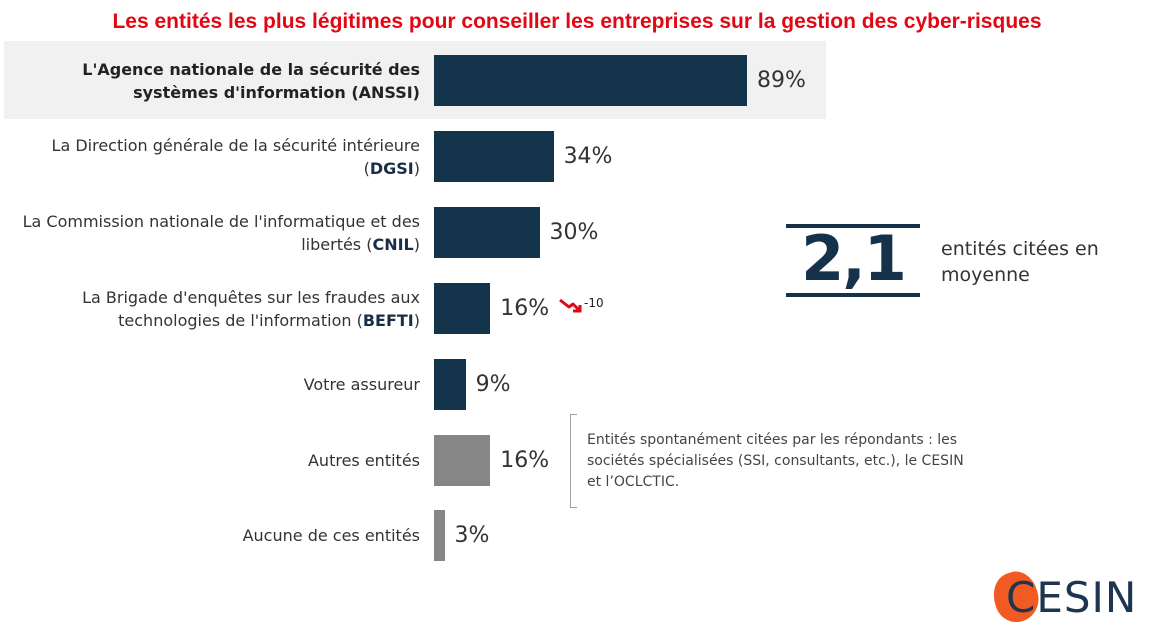  I want to click on trend-down-arrow-icon, so click(570, 305).